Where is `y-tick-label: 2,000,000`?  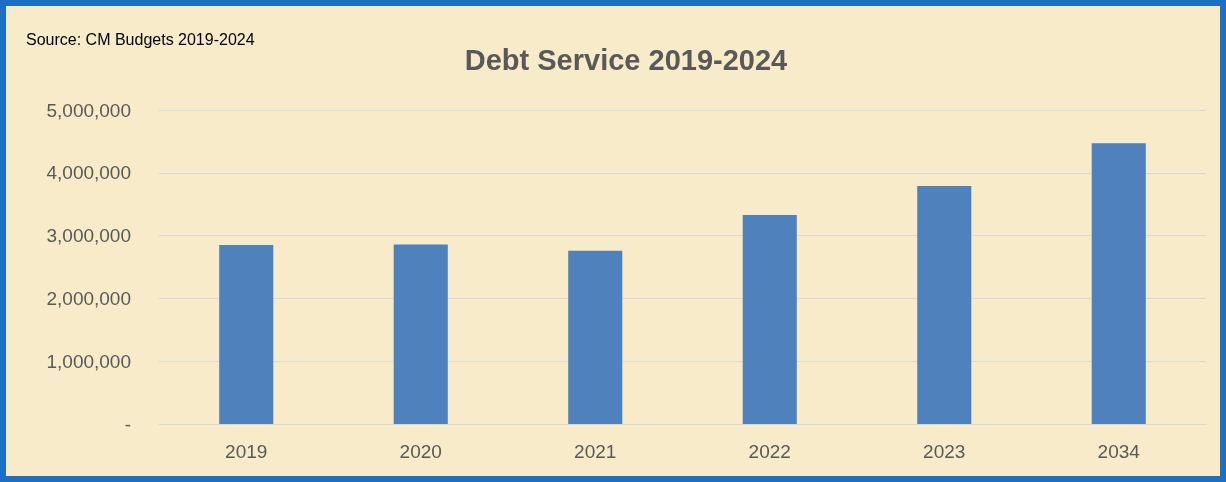
y-tick-label: 2,000,000 is located at coordinates (88, 298).